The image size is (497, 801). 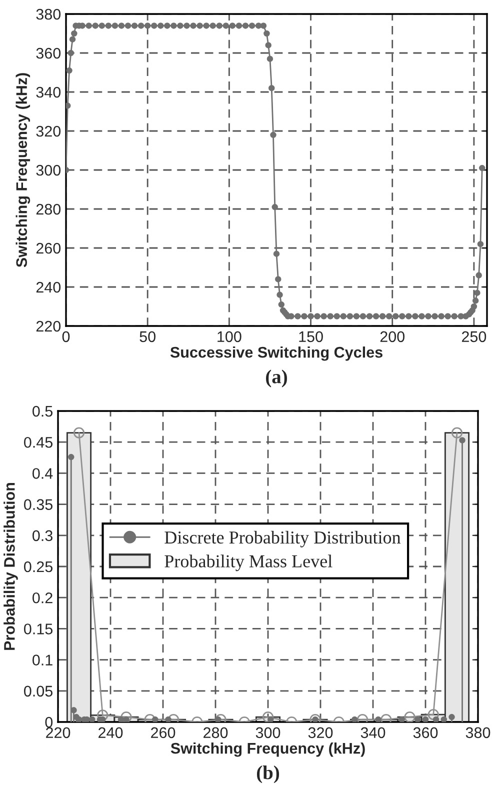 What do you see at coordinates (48, 209) in the screenshot?
I see `y-tick-label: 280` at bounding box center [48, 209].